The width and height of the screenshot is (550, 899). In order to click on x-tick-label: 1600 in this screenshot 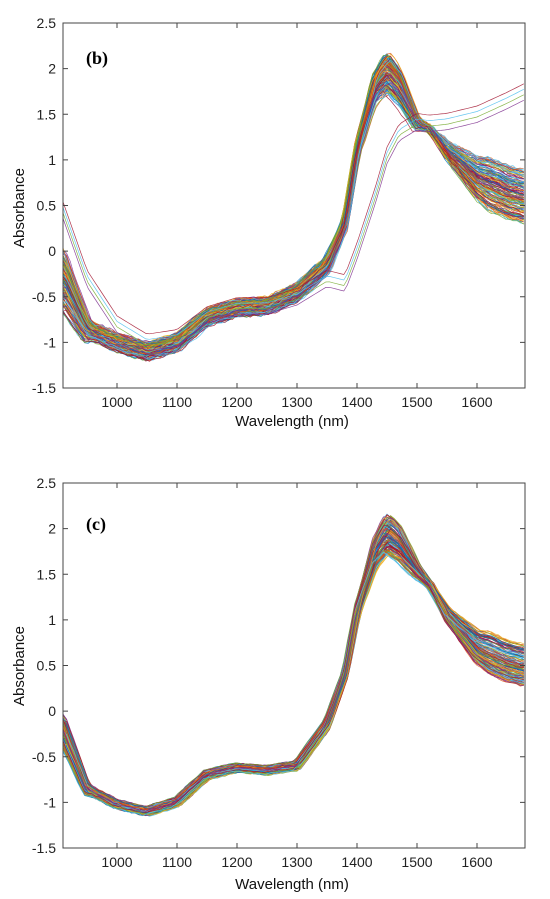, I will do `click(476, 402)`.